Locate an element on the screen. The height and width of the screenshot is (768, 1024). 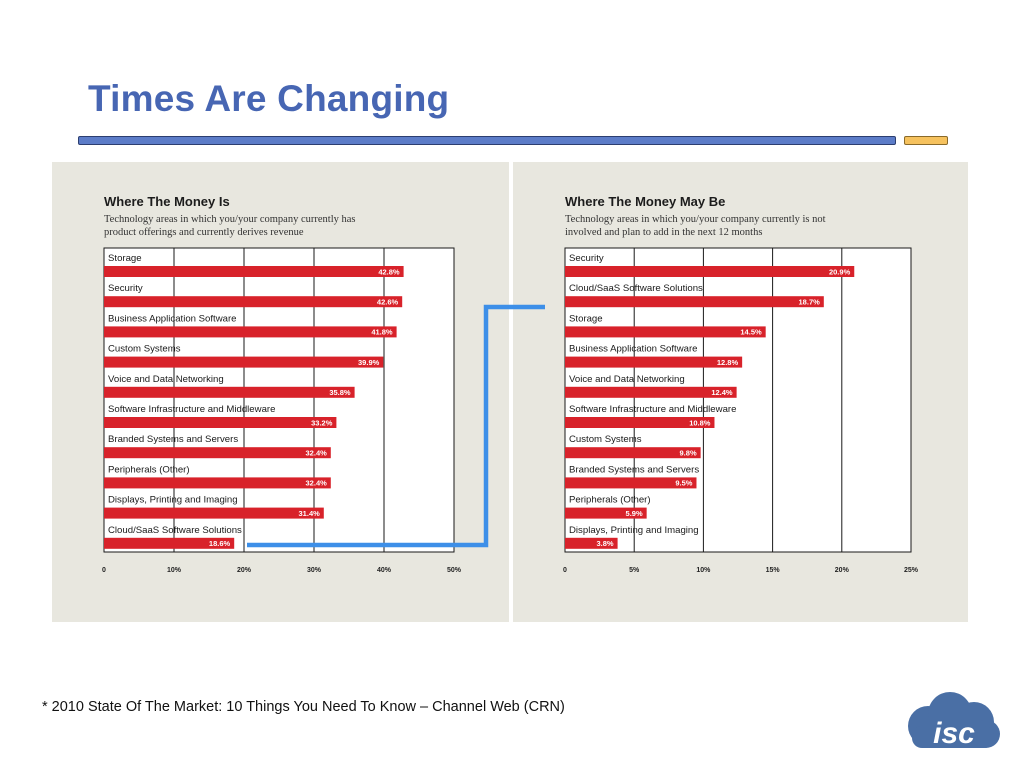
plot-frame is located at coordinates (279, 400).